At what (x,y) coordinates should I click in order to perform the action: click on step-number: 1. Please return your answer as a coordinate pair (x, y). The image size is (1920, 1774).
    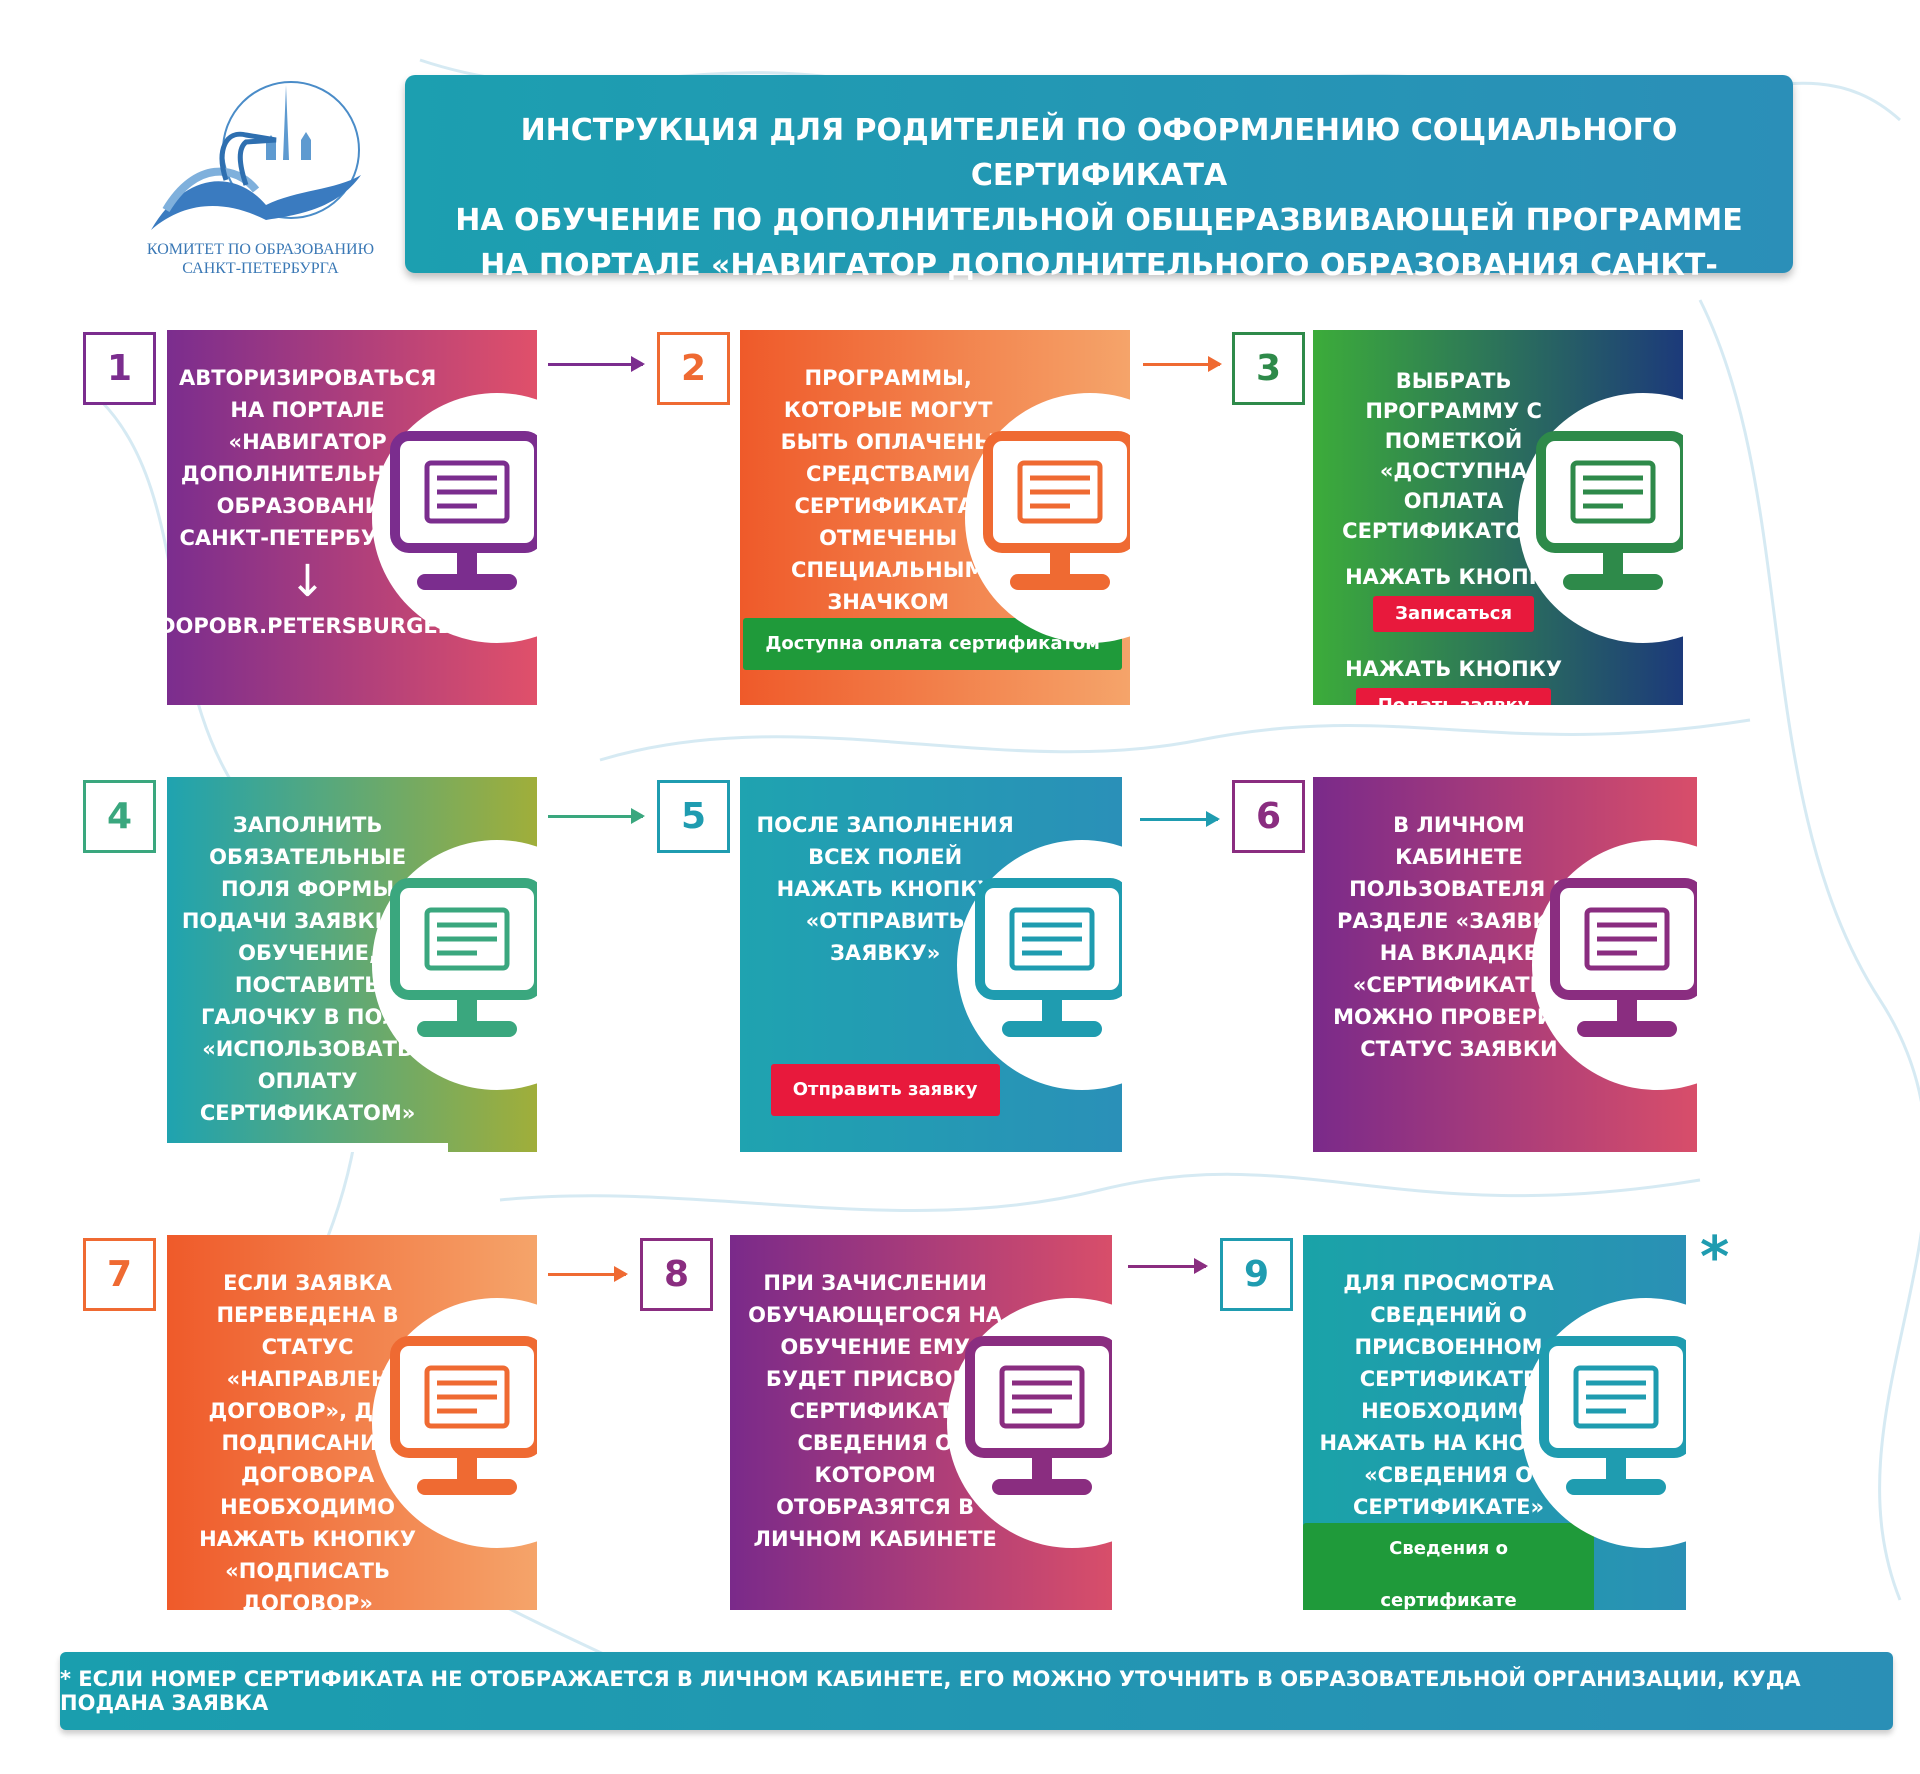
    Looking at the image, I should click on (119, 368).